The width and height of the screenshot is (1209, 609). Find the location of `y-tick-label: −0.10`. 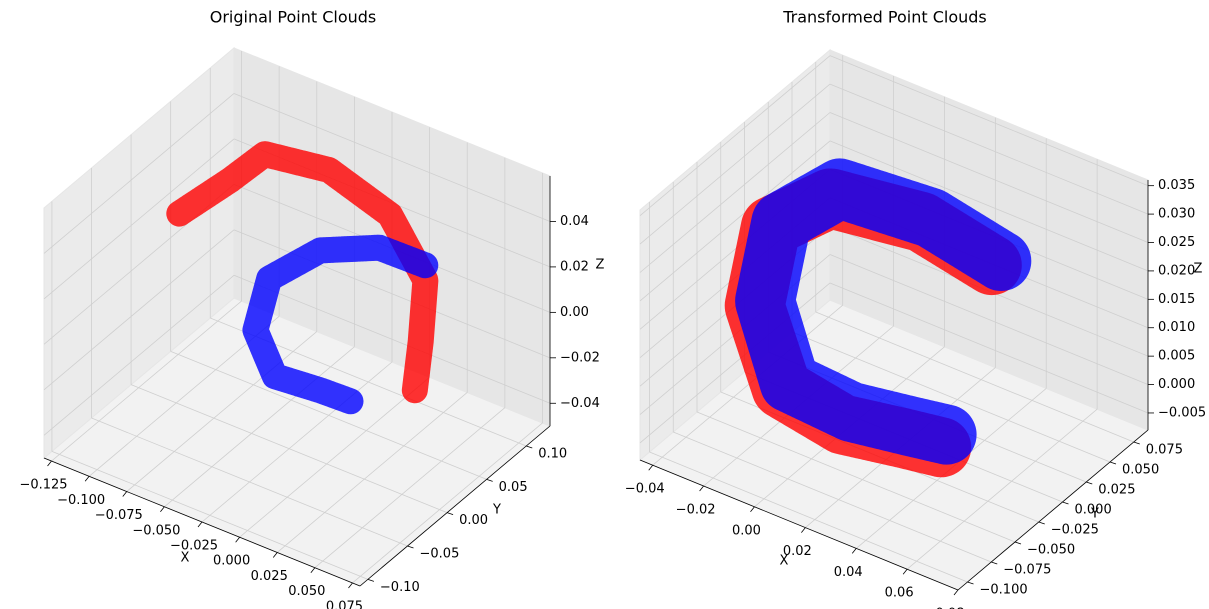

y-tick-label: −0.10 is located at coordinates (400, 587).